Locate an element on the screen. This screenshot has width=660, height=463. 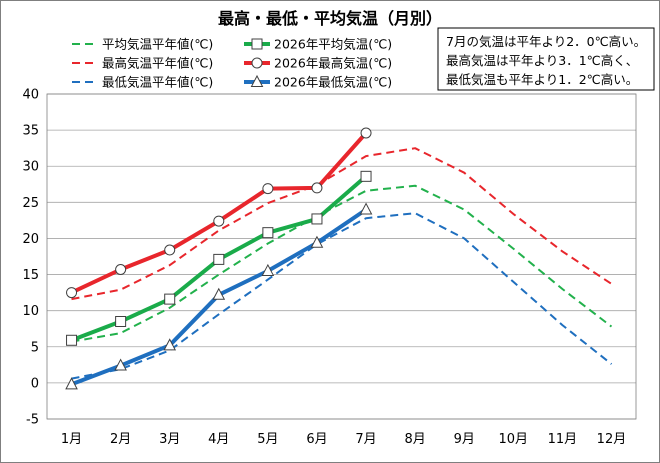
annotation-line: 7月の気温は平年より2．0℃高い。 is located at coordinates (546, 41).